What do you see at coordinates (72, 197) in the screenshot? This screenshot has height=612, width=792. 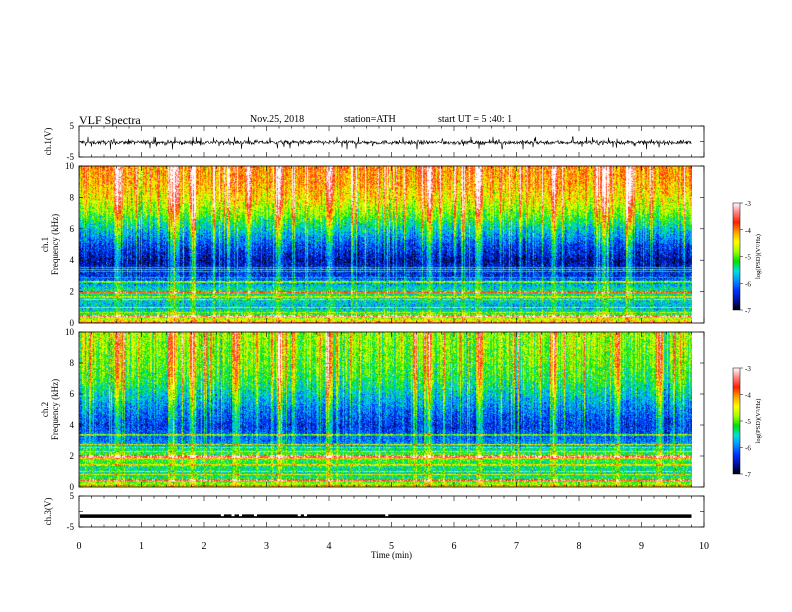 I see `ch1-spectrogram-tick-label: 8` at bounding box center [72, 197].